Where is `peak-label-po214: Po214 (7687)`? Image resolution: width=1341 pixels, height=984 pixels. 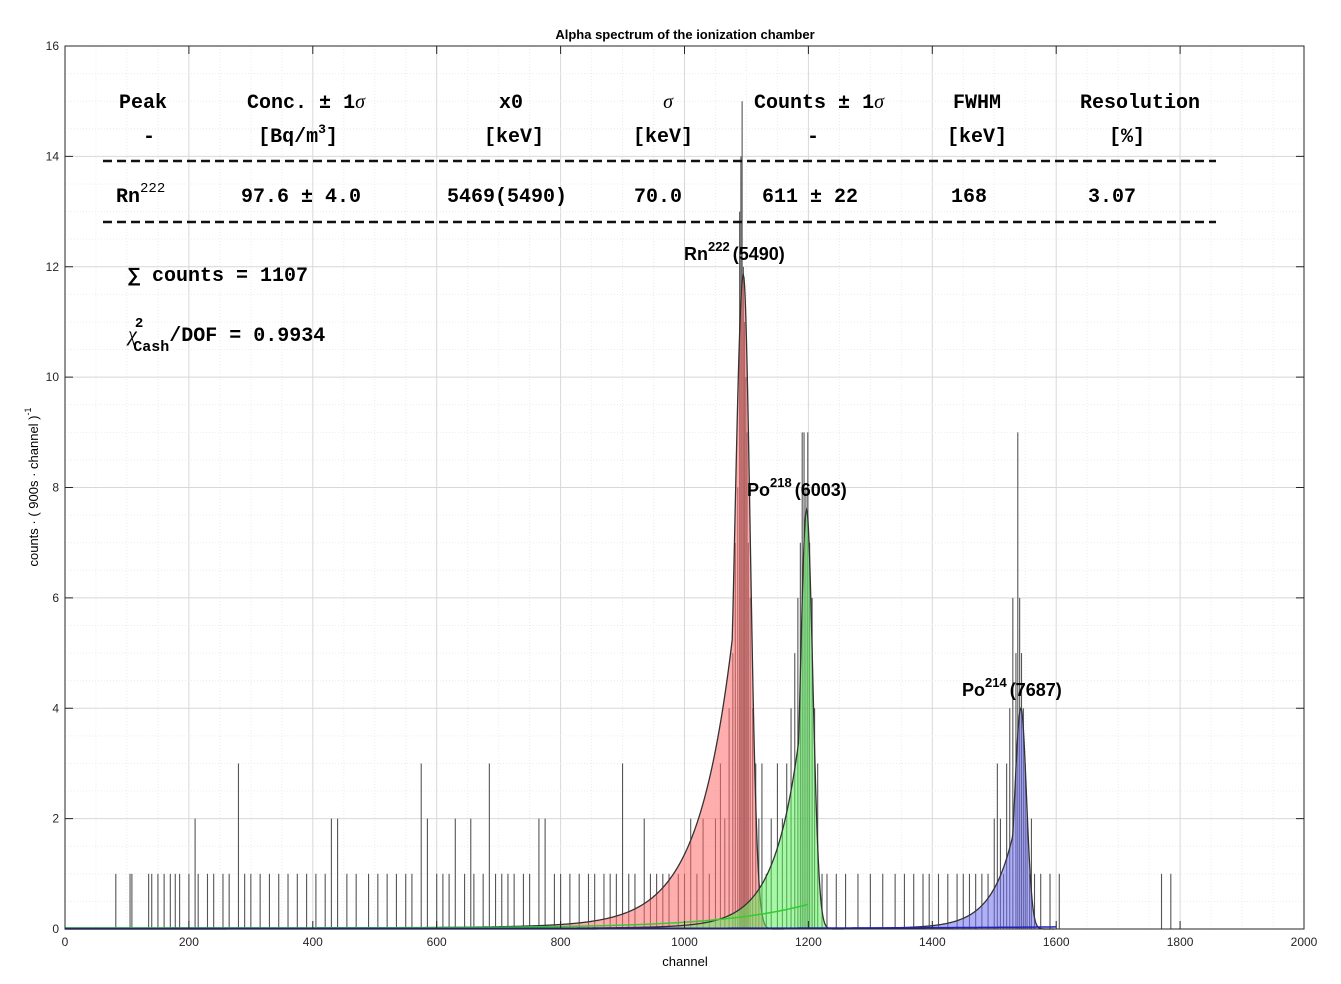
peak-label-po214: Po214 (7687) is located at coordinates (1012, 687).